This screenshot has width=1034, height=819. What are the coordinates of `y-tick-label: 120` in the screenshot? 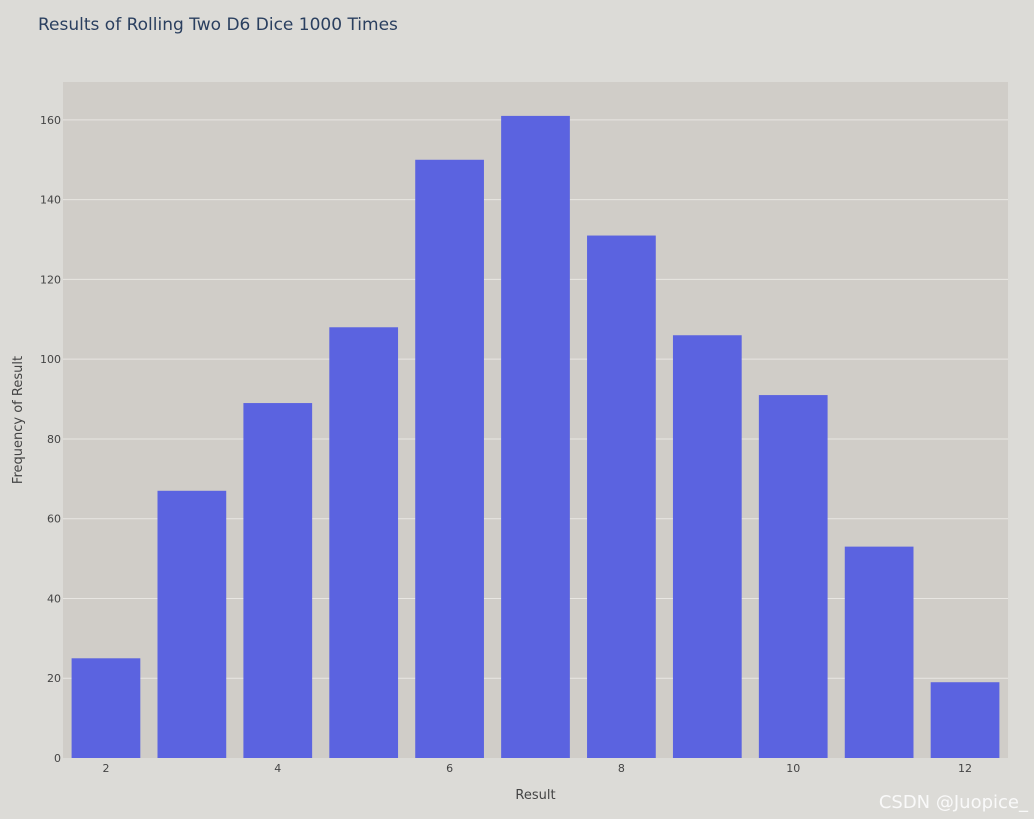 It's located at (50, 279).